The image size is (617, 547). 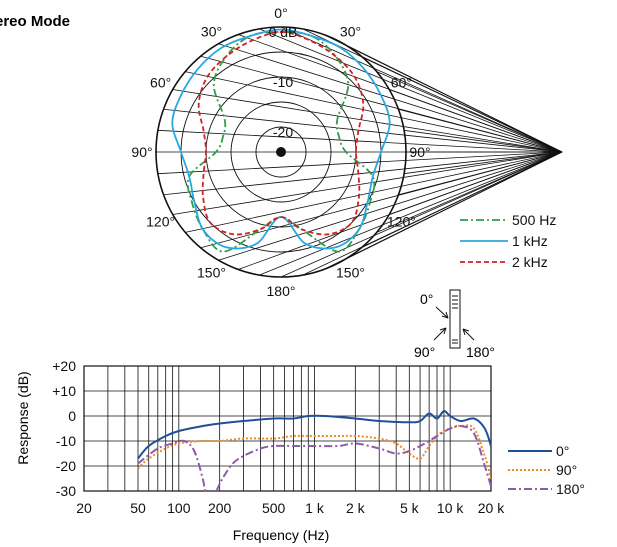 What do you see at coordinates (66, 441) in the screenshot?
I see `y-tick-label: -10` at bounding box center [66, 441].